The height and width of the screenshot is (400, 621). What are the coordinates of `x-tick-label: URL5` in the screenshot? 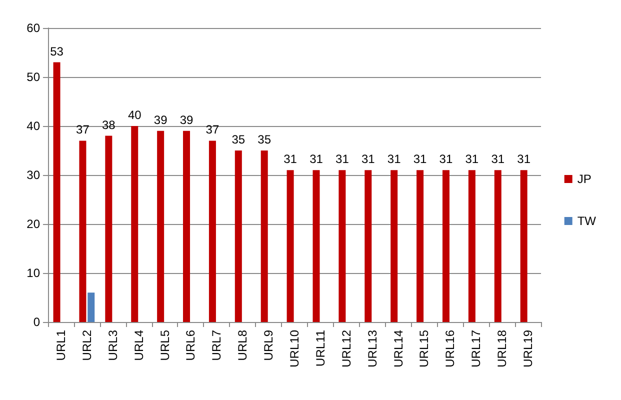 It's located at (165, 345).